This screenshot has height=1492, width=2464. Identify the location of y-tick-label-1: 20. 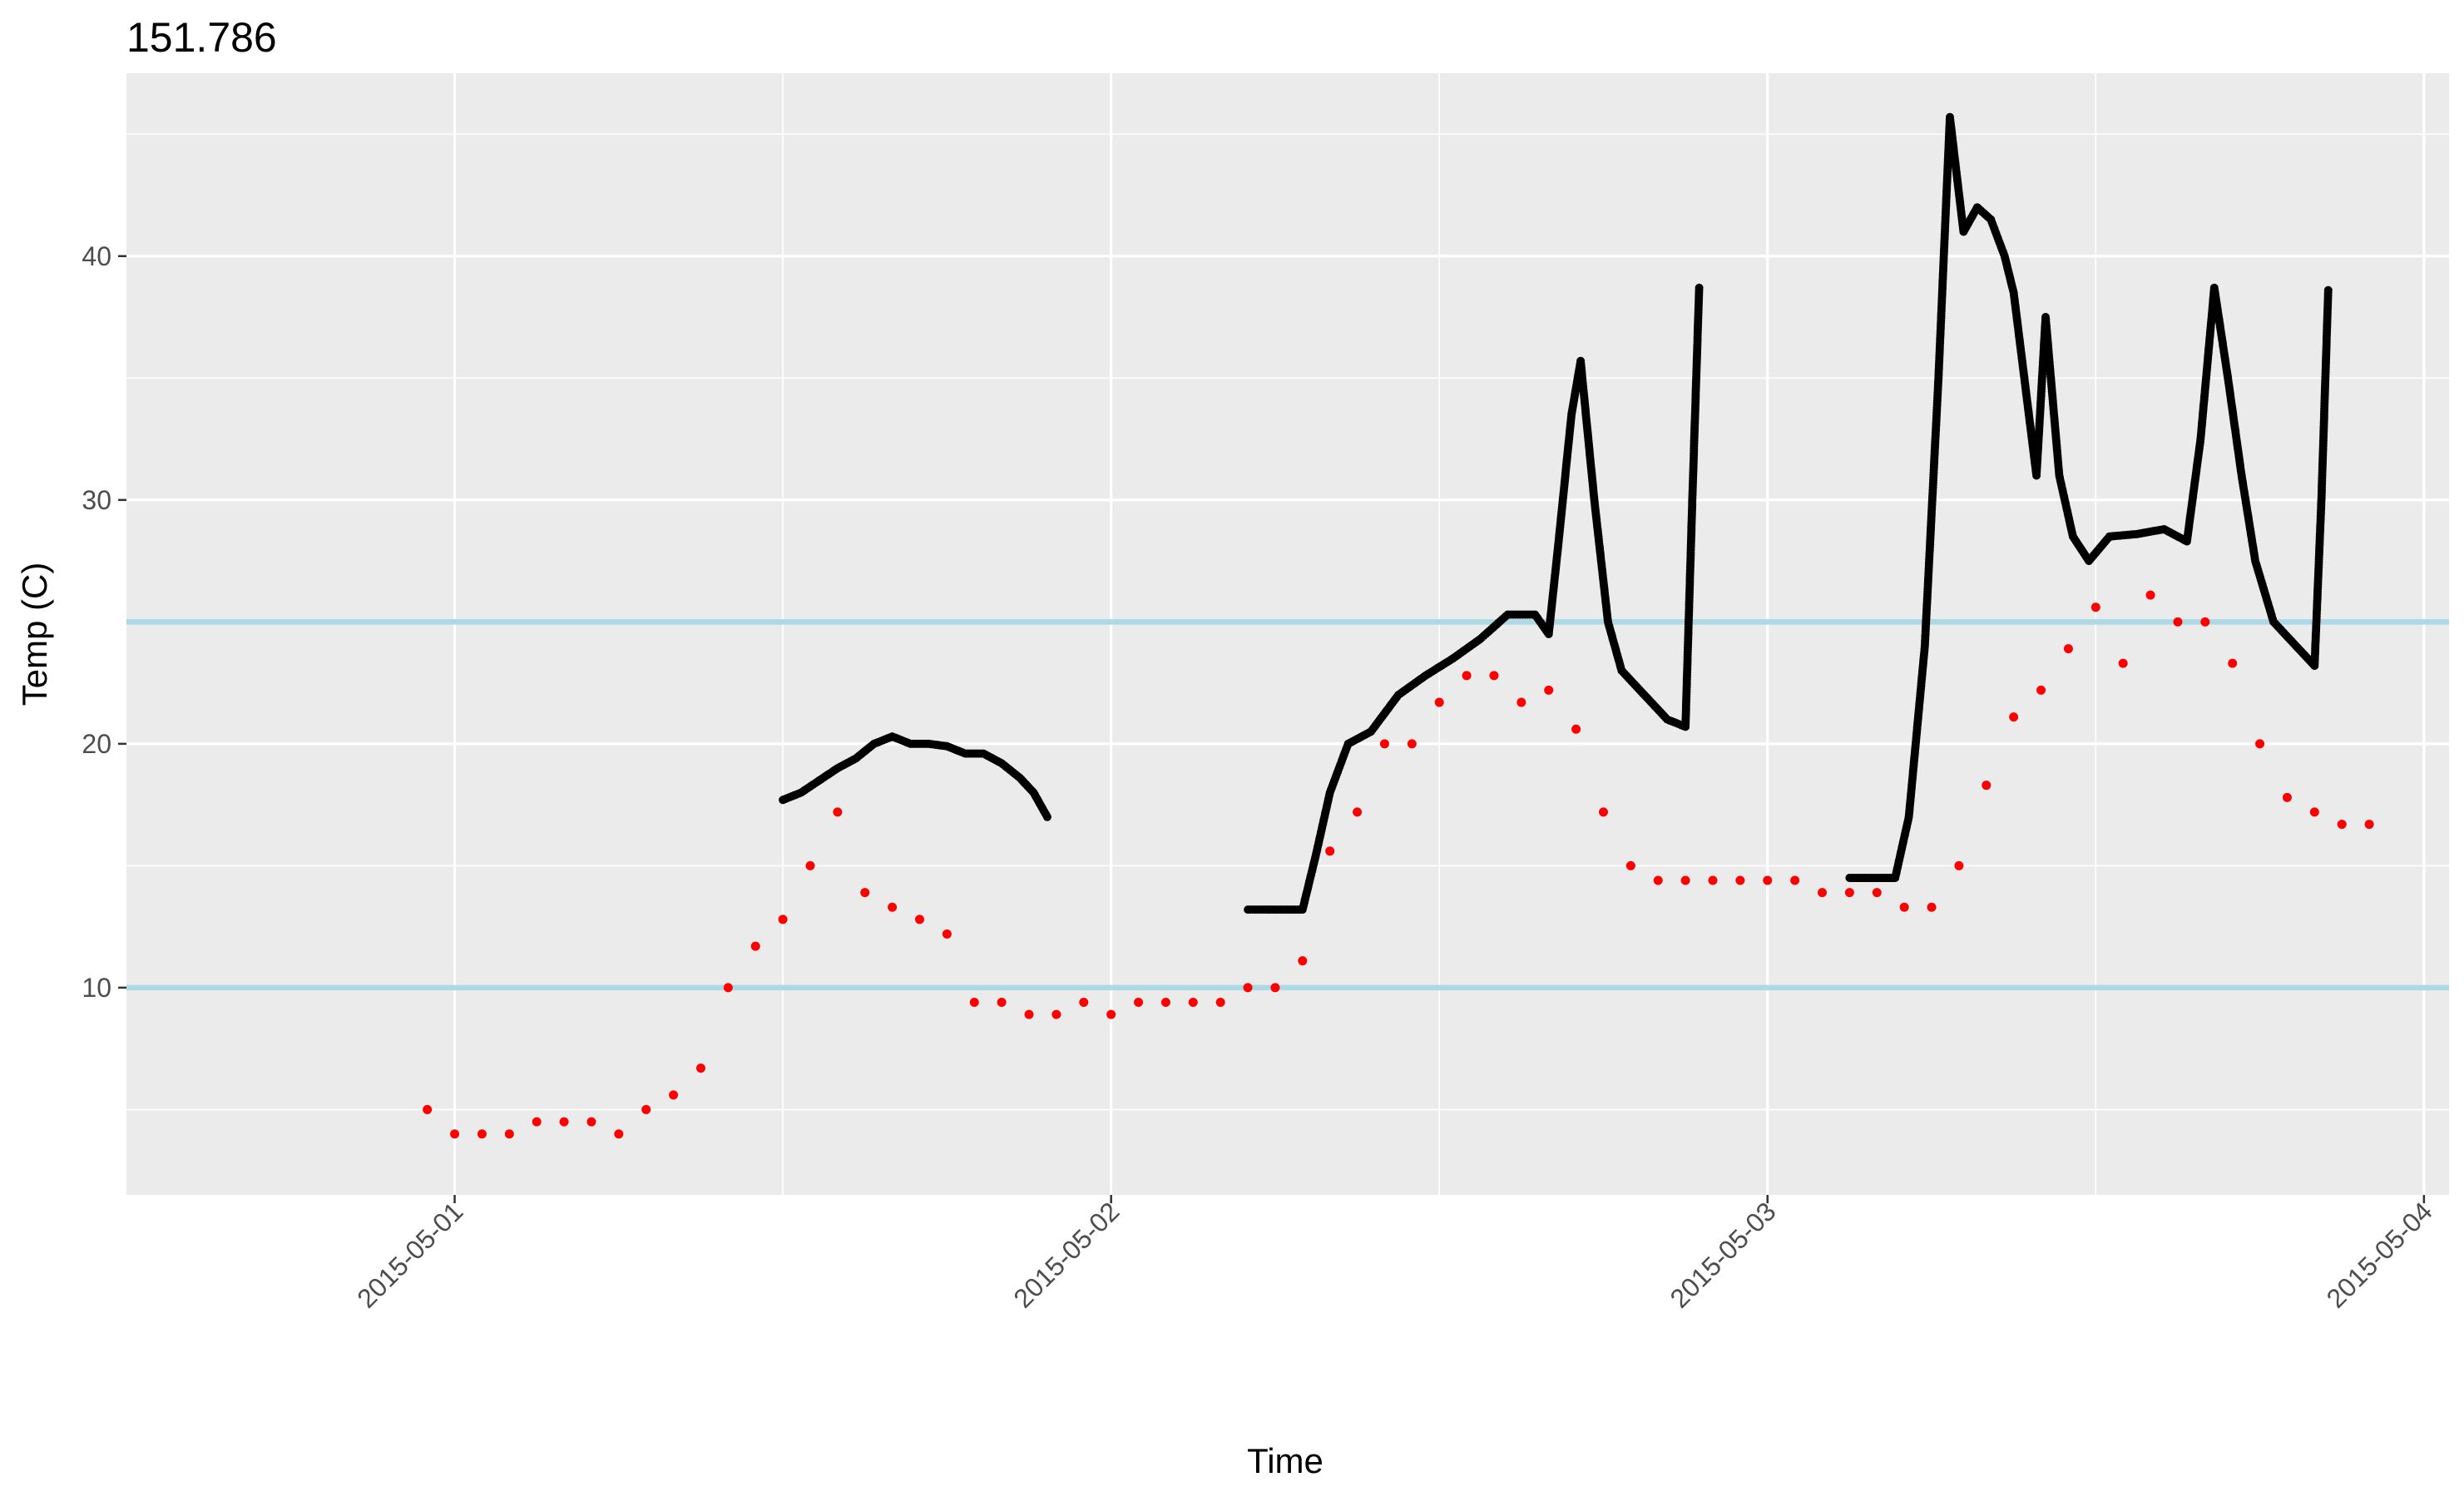
(96, 744).